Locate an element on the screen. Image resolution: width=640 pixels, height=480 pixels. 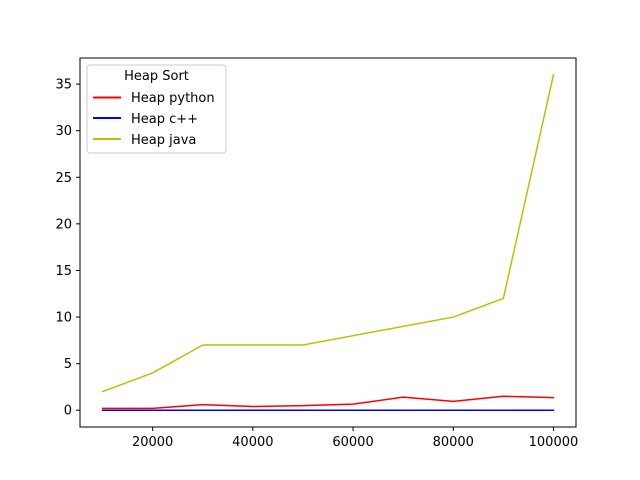
y-axis-ticks: 0 5 10 15 20 25 30 35 is located at coordinates (67, 248).